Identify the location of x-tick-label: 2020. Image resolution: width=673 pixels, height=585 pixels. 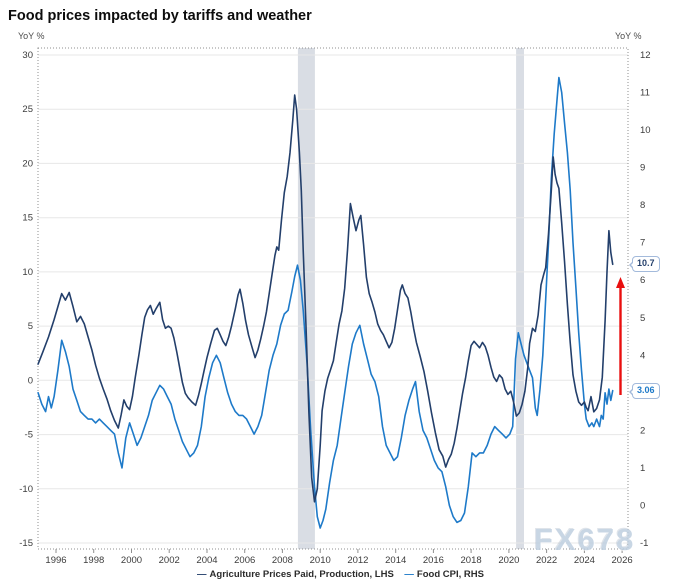
(508, 560).